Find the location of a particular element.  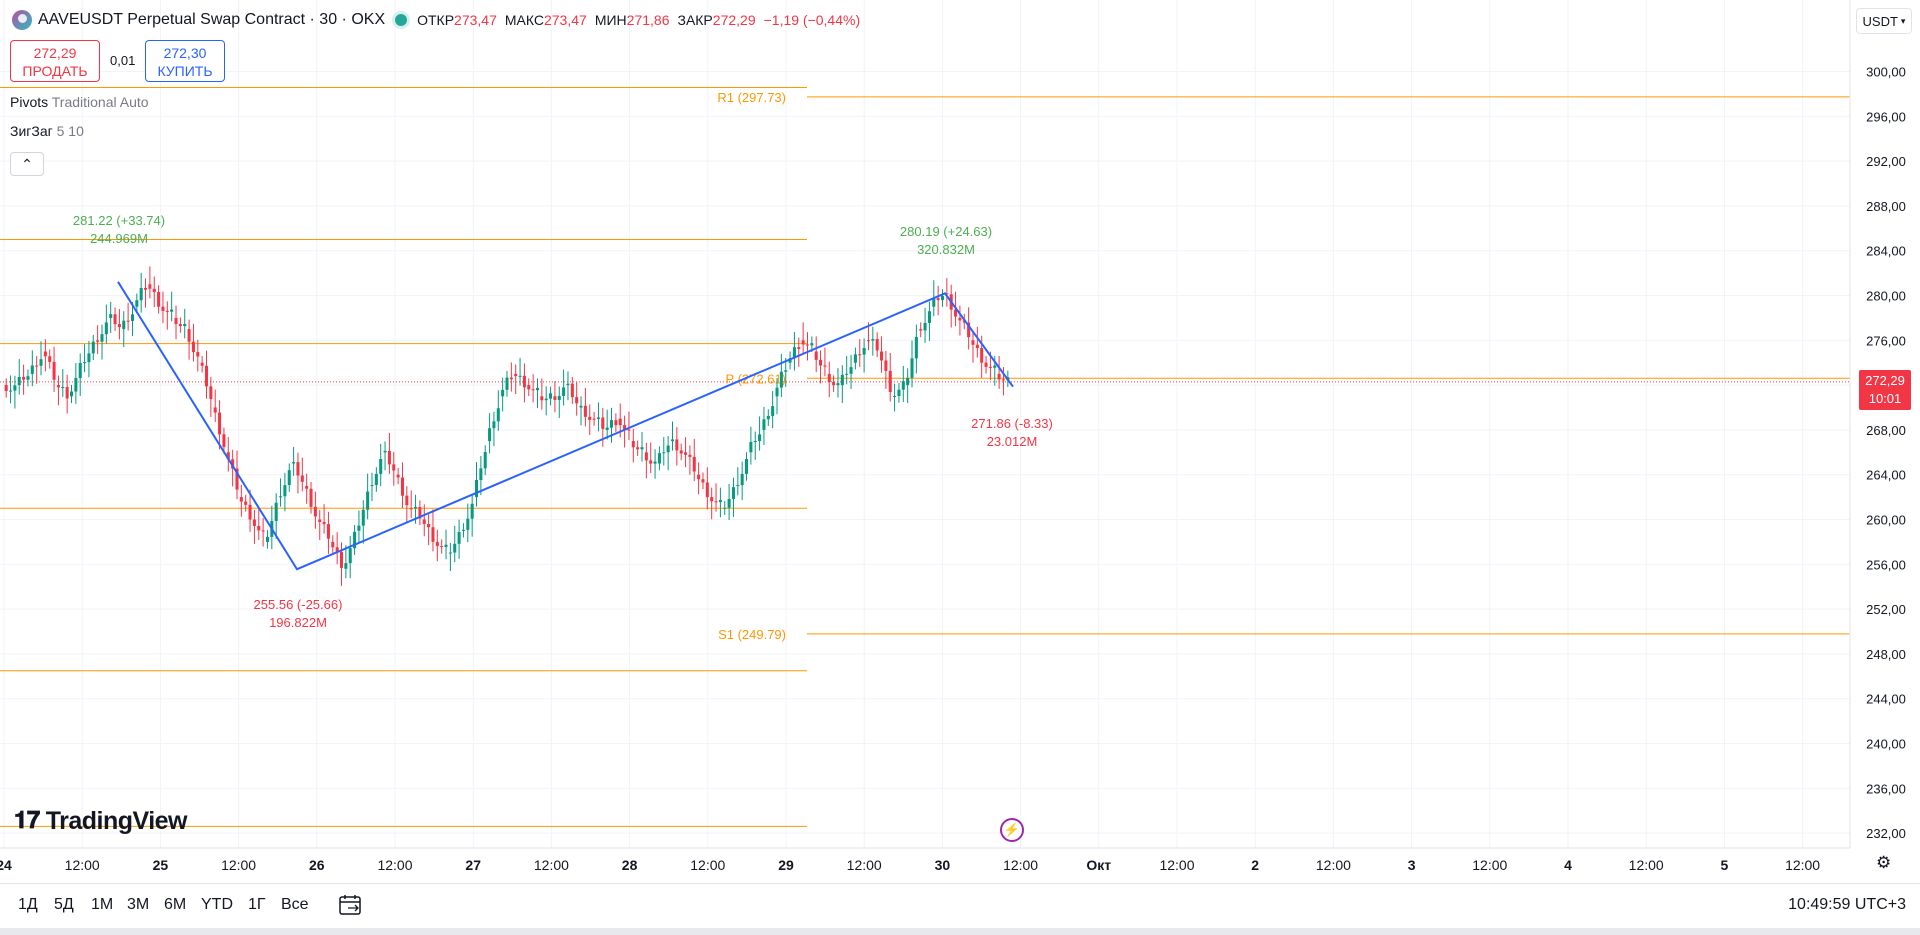

range-button-all: Все is located at coordinates (295, 904).